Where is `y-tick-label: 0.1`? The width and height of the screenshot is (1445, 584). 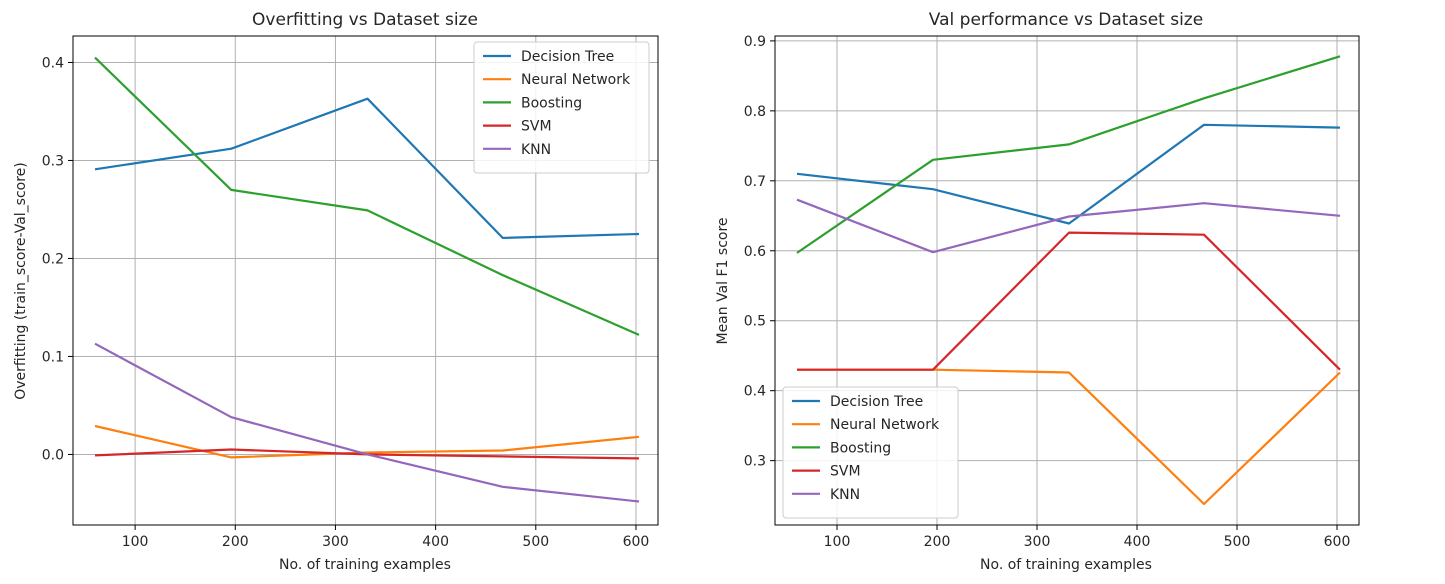
y-tick-label: 0.1 is located at coordinates (53, 357).